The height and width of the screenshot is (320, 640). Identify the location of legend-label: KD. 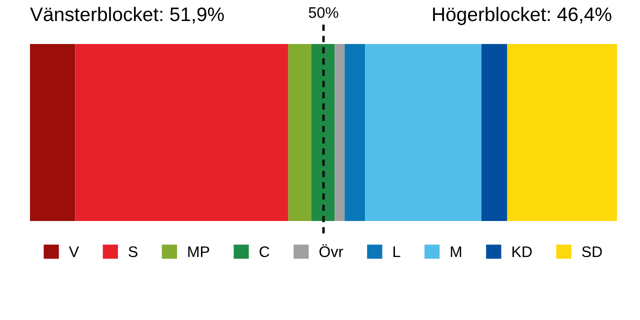
(522, 251).